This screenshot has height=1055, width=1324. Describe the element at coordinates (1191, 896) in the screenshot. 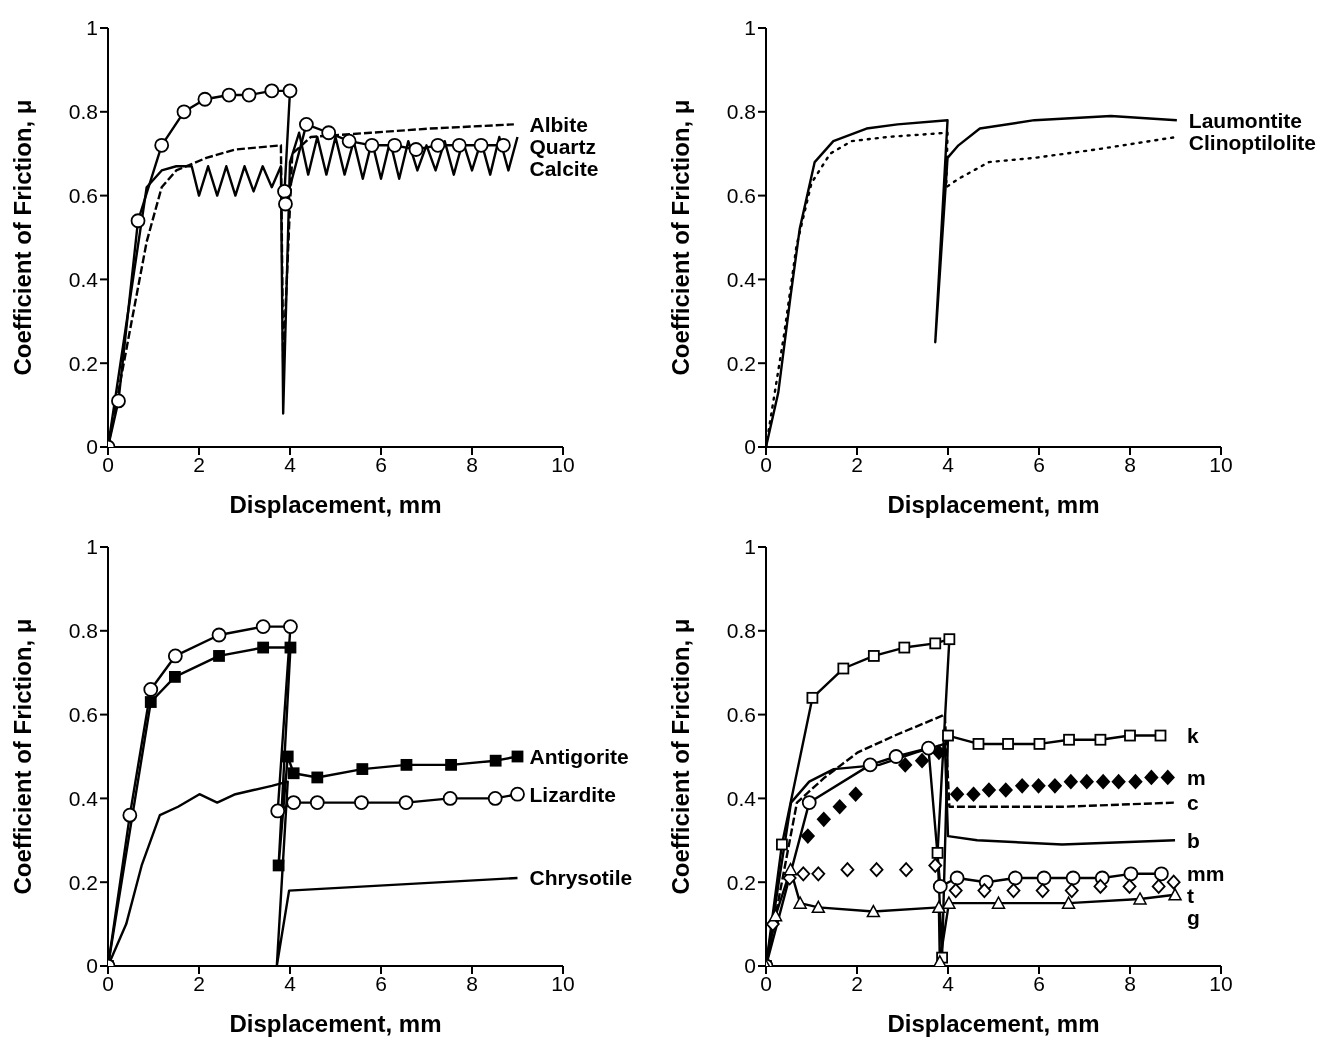

I see `series-label: t` at that location.